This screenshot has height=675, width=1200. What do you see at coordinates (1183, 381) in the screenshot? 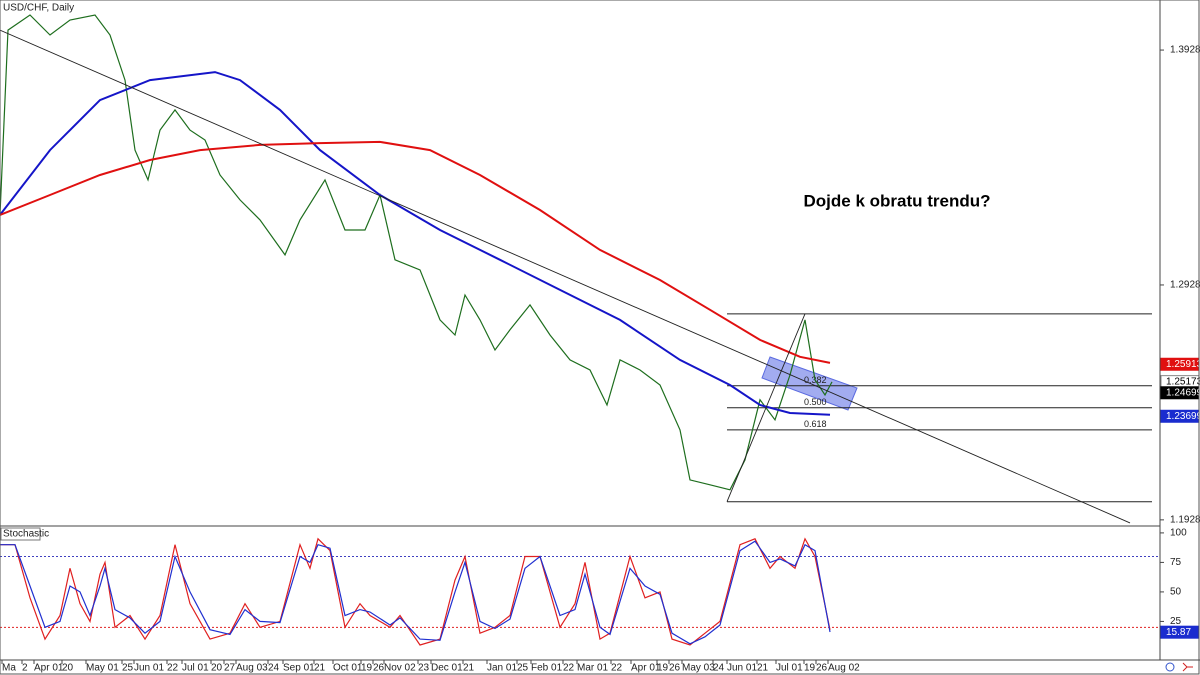
I see `price-tag-label: 1.25173` at bounding box center [1183, 381].